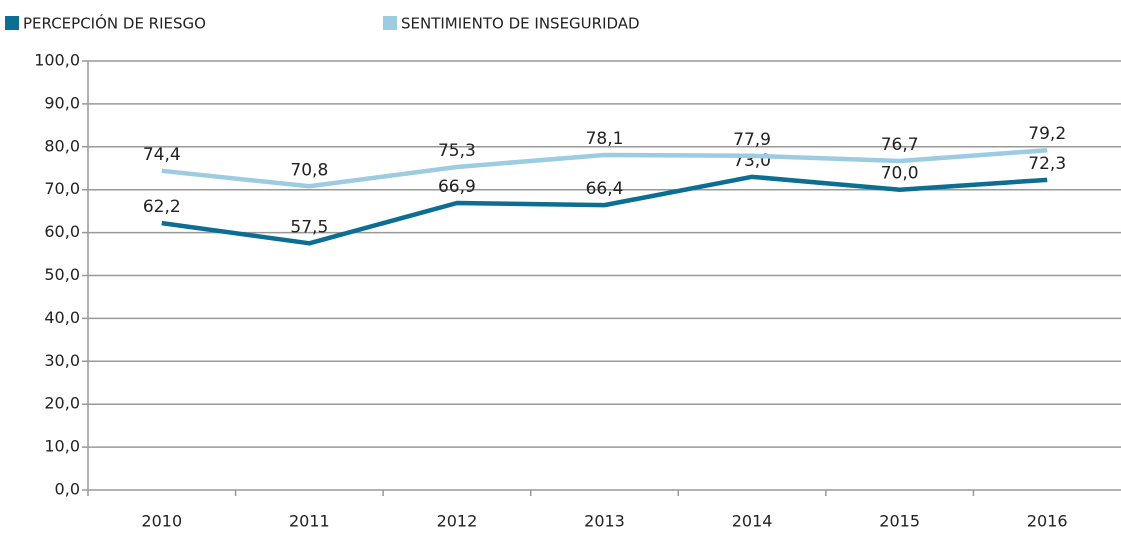 The height and width of the screenshot is (537, 1121). I want to click on data-label: 77,9, so click(752, 140).